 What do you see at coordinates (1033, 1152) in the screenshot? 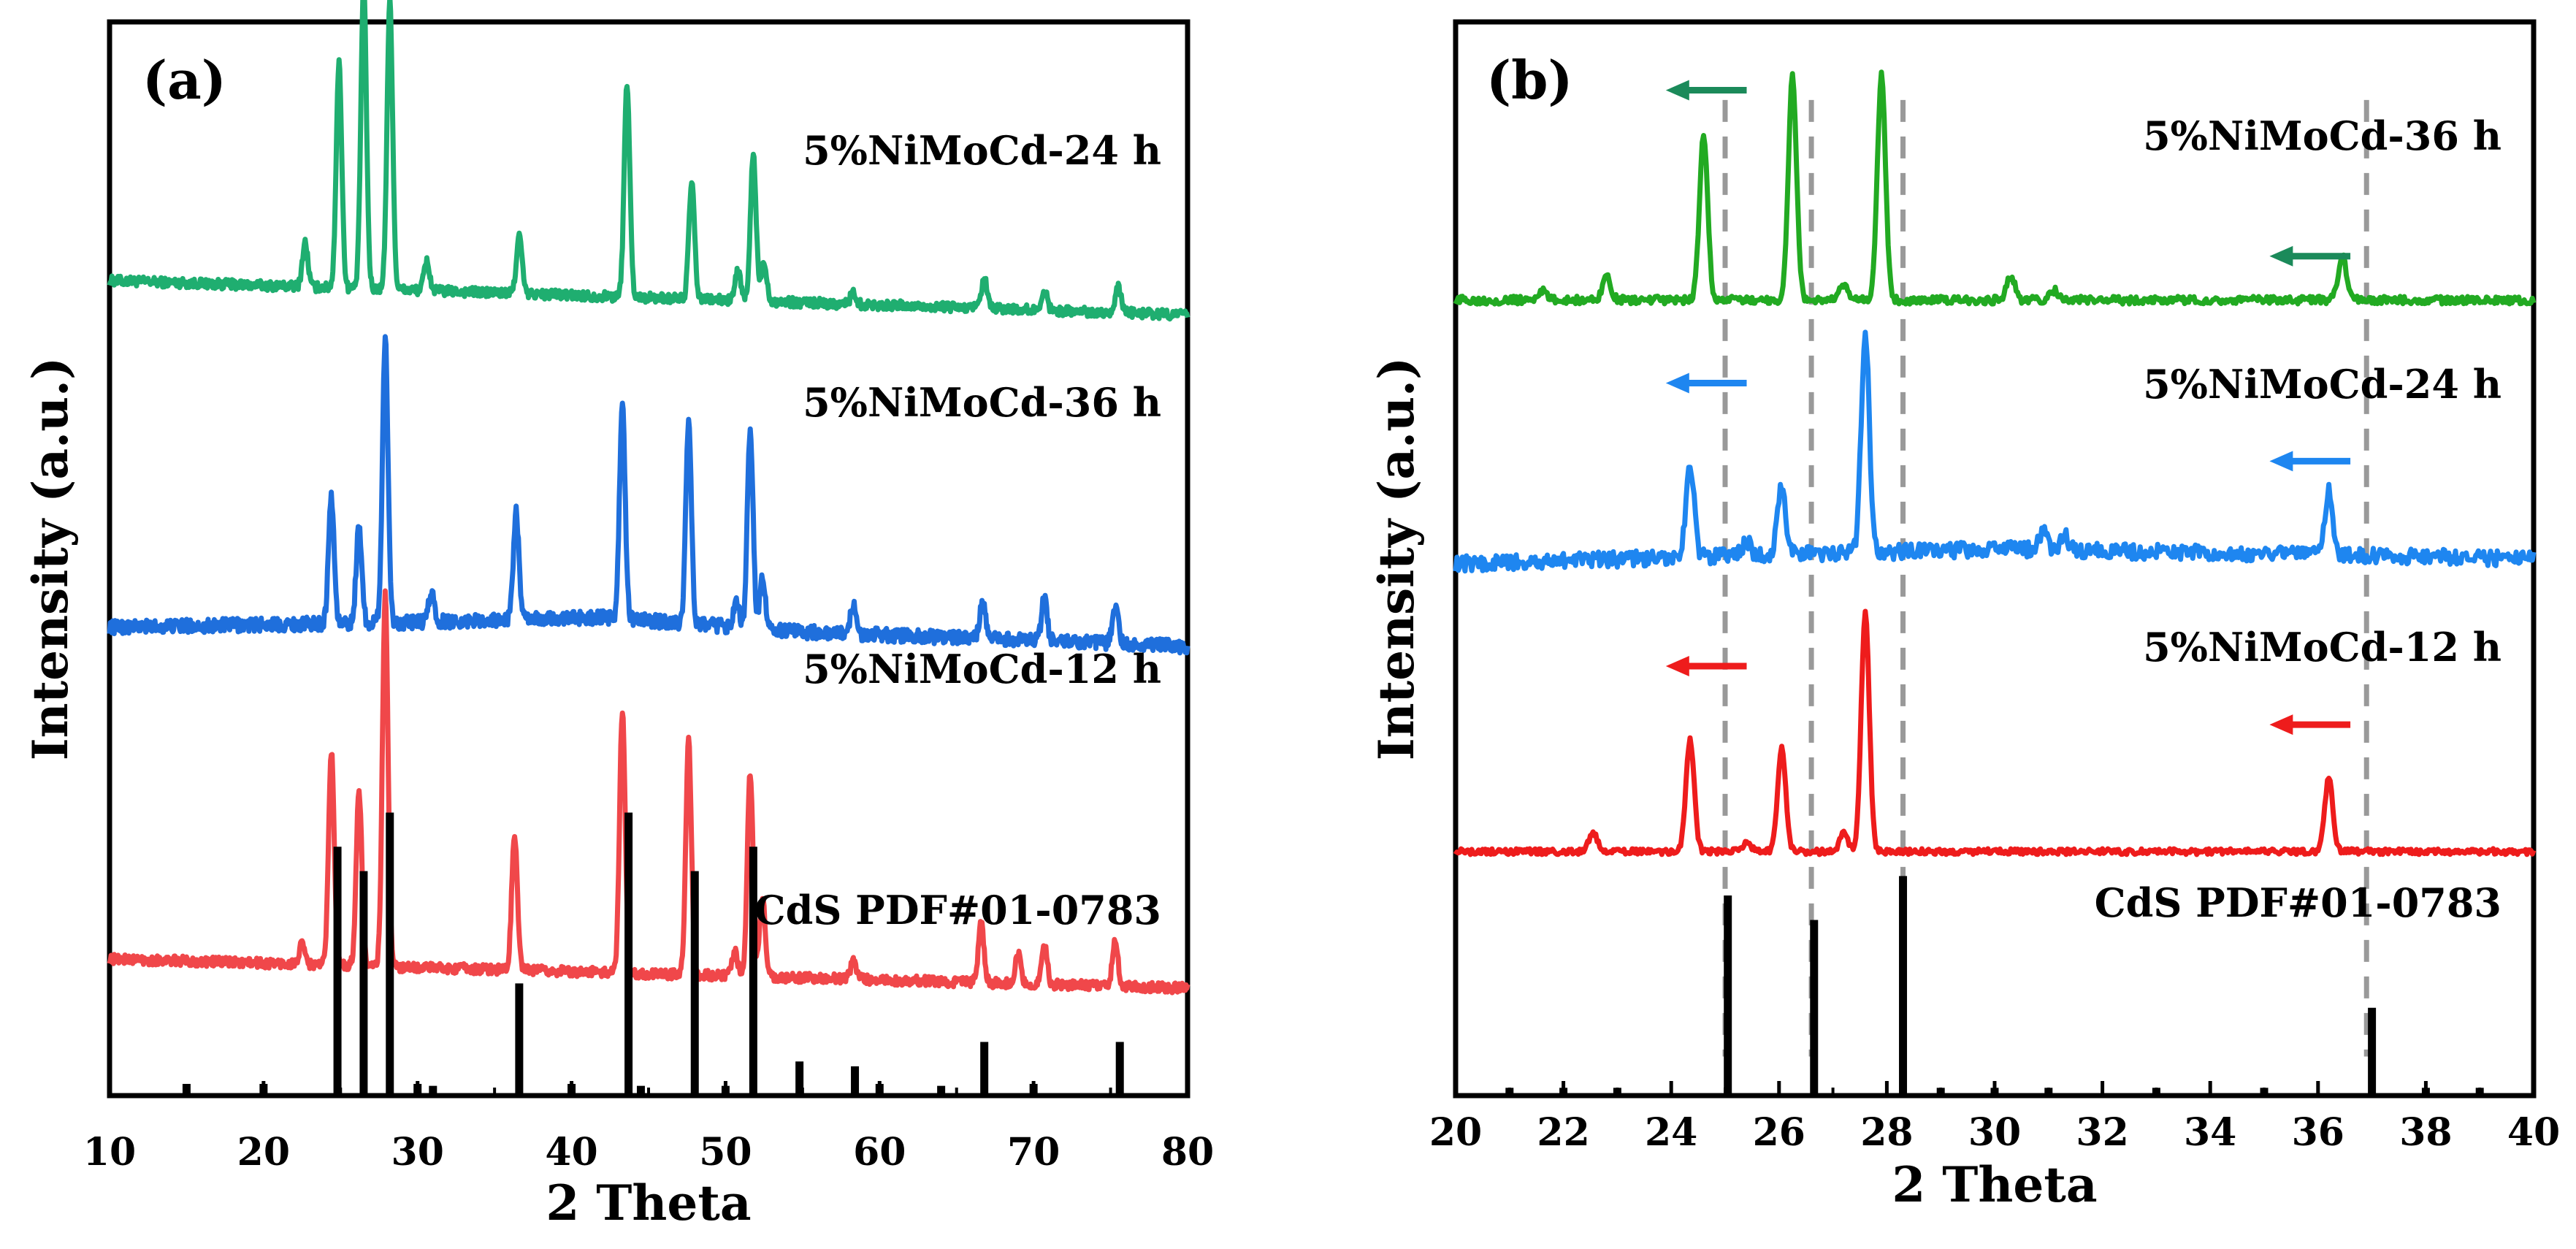
I see `panel-a-x-tick-label-70: 70` at bounding box center [1033, 1152].